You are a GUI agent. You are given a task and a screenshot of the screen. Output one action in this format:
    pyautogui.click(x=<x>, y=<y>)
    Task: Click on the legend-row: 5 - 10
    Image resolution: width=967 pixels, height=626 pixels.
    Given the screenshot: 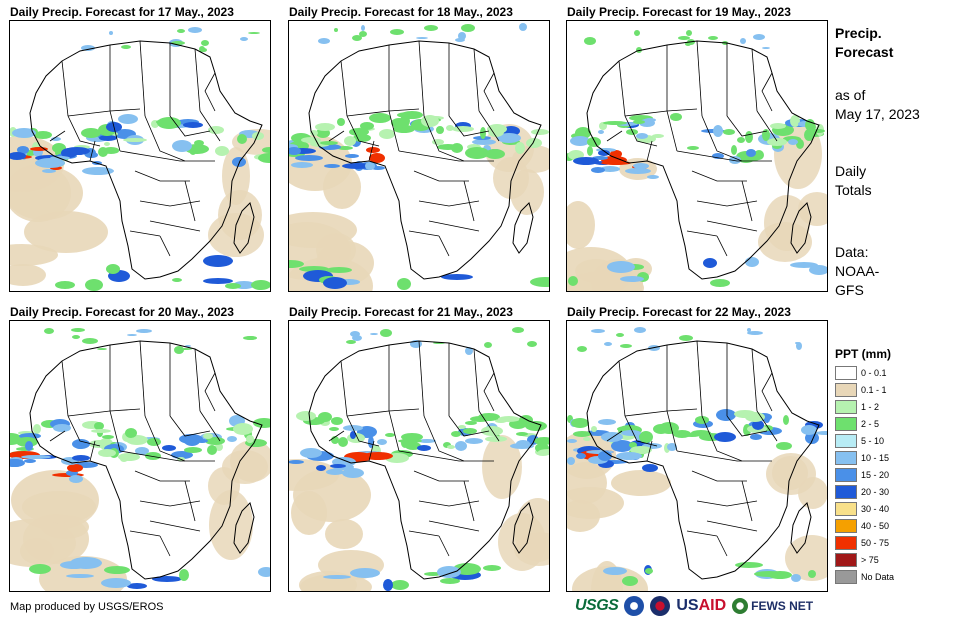 What is the action you would take?
    pyautogui.click(x=859, y=440)
    